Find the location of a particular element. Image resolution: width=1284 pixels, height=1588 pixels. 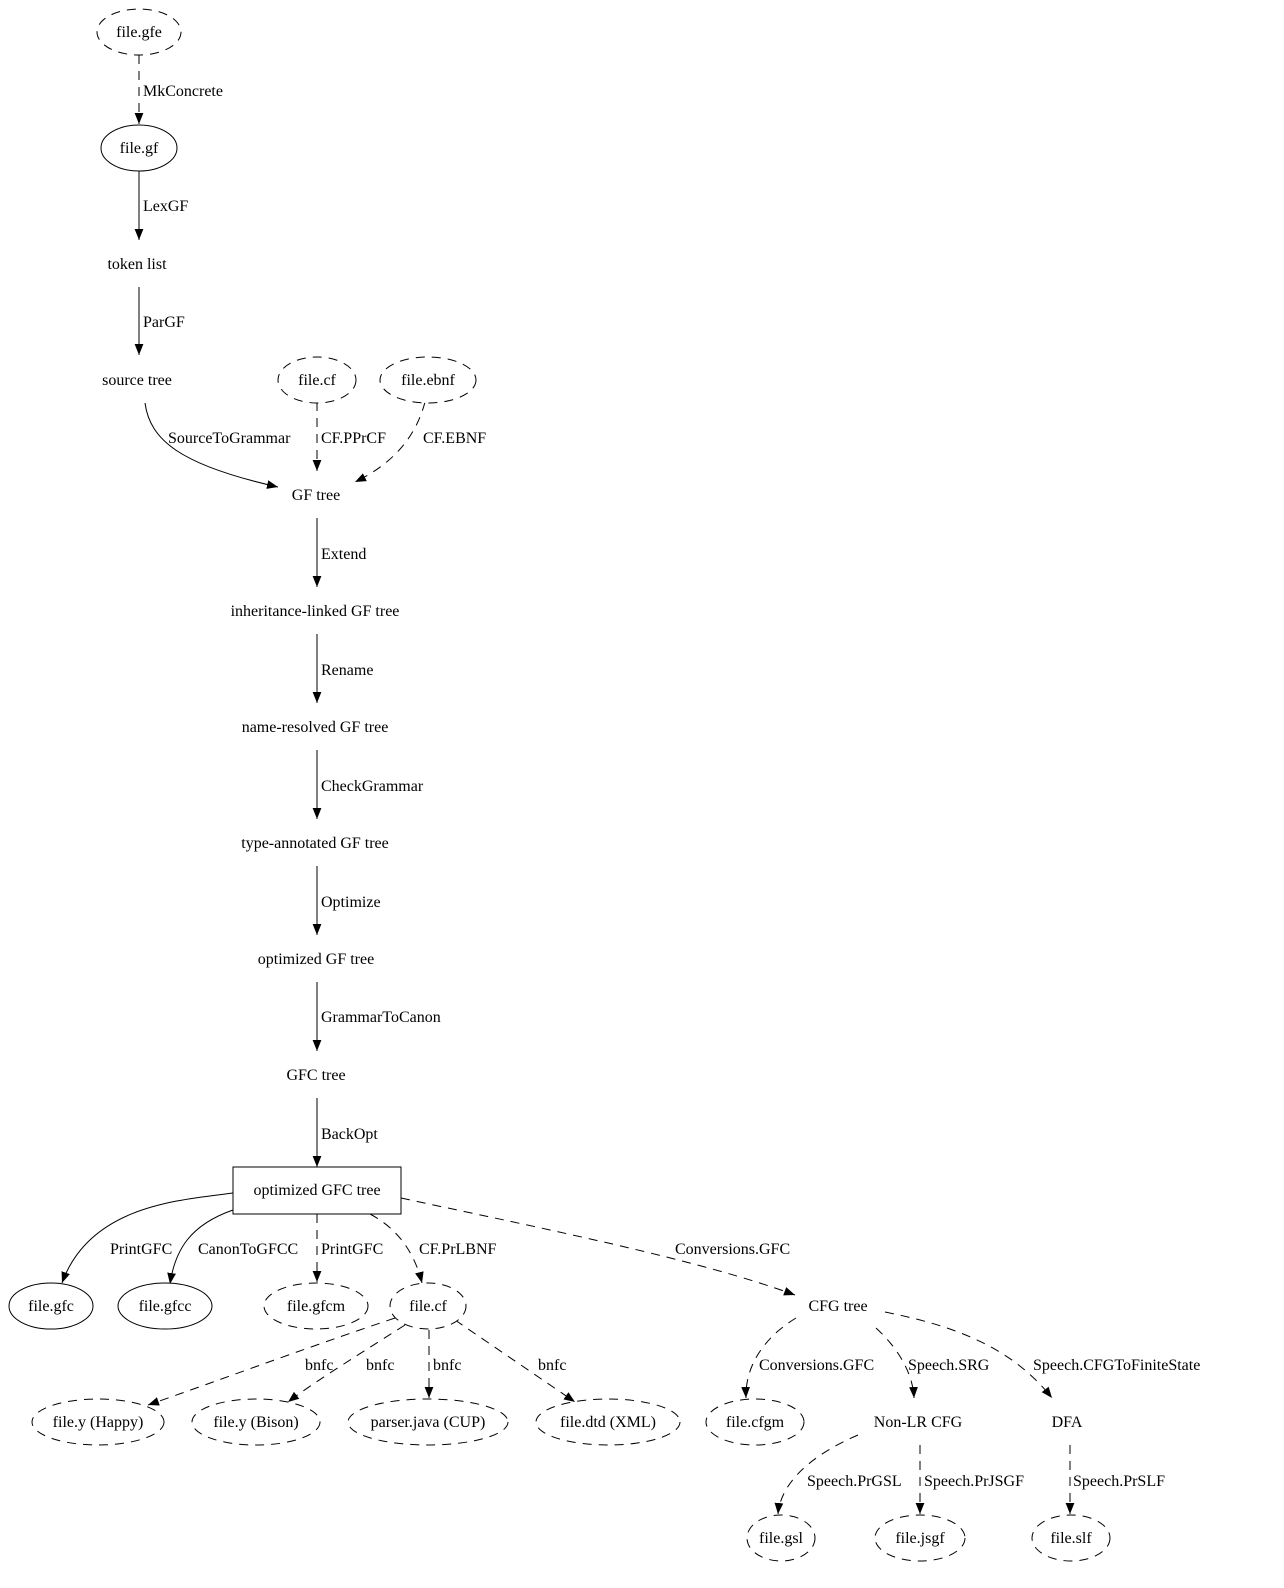

edge-label: CF.PrLBNF is located at coordinates (458, 1249).